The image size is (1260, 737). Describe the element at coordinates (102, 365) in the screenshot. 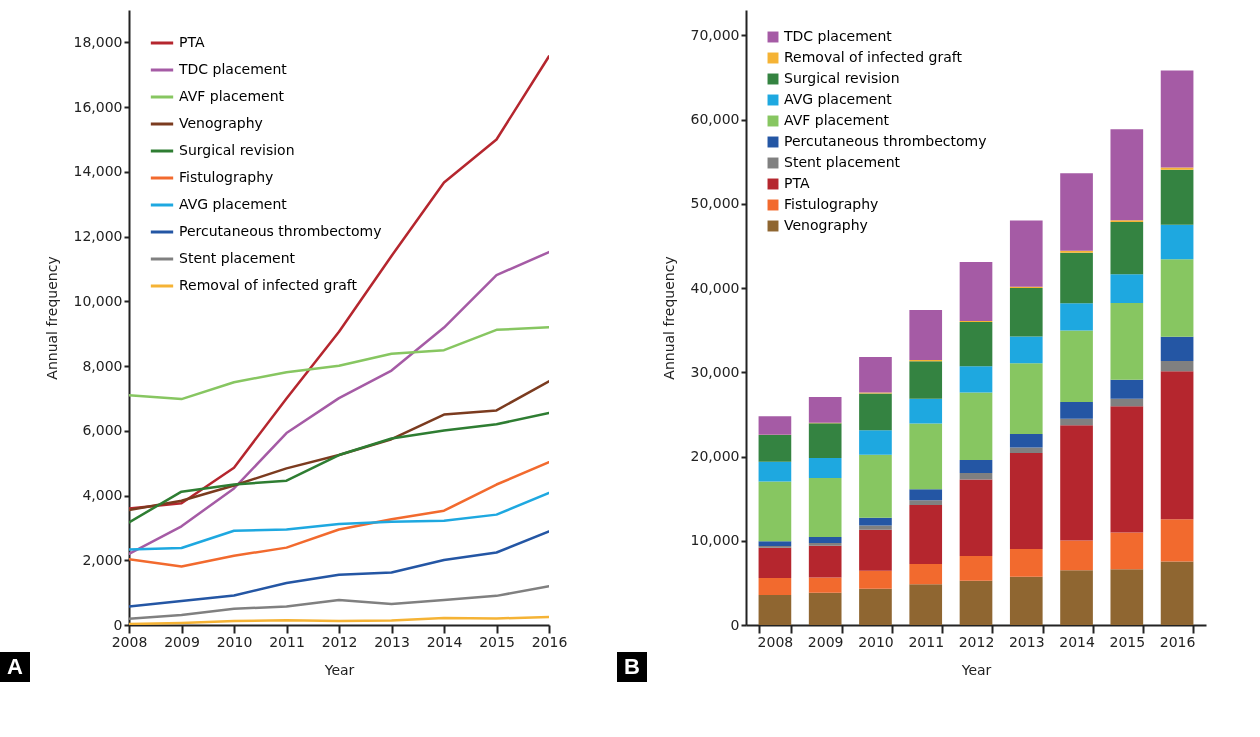

I see `y-tick-label: 8,000` at that location.